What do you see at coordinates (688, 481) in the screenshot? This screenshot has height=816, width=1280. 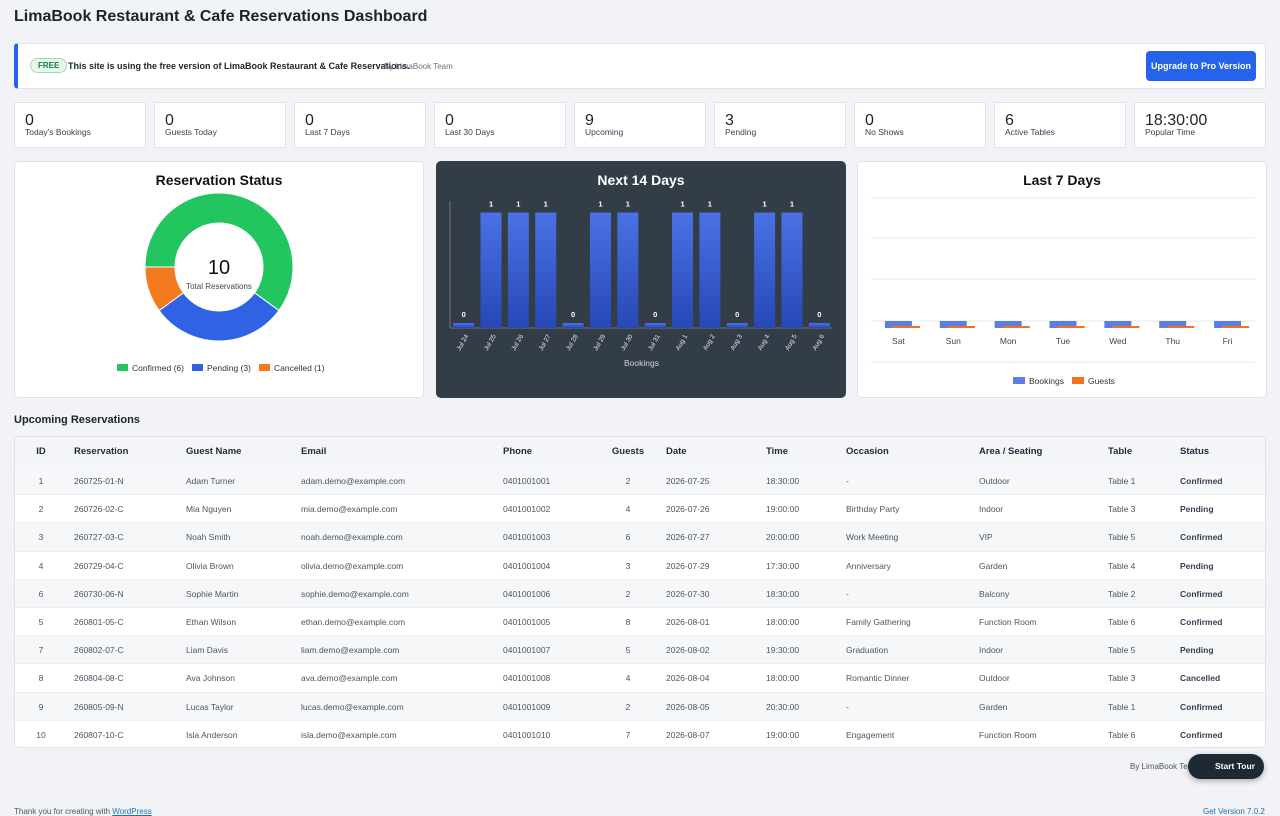 I see `table-cell: 2026-07-25` at bounding box center [688, 481].